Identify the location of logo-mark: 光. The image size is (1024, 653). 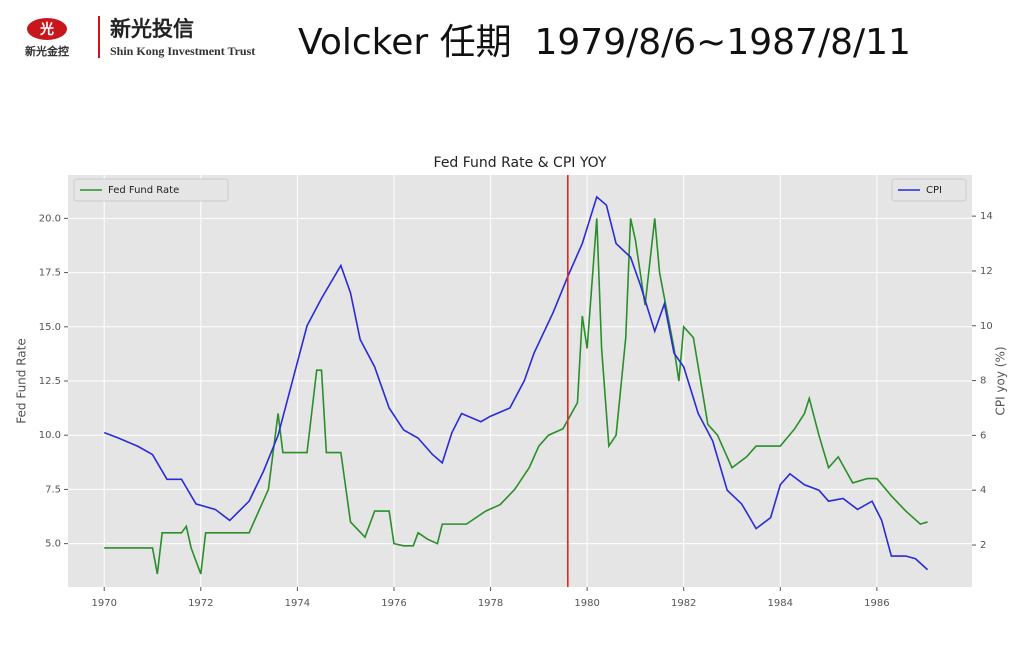
(46, 29).